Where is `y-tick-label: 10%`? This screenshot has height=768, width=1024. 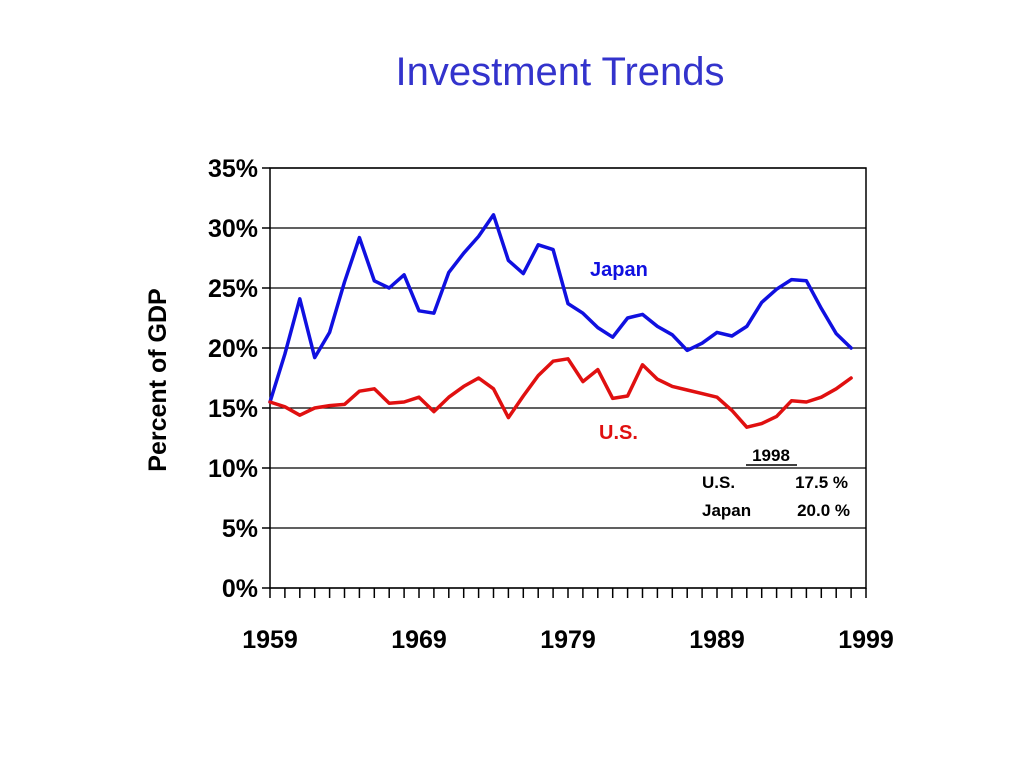
y-tick-label: 10% is located at coordinates (233, 469).